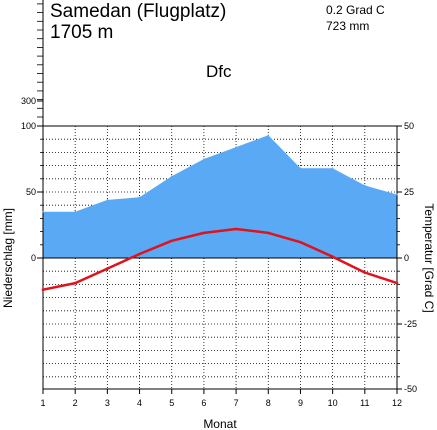 The height and width of the screenshot is (430, 437). What do you see at coordinates (409, 126) in the screenshot?
I see `temp-tick-label: 50` at bounding box center [409, 126].